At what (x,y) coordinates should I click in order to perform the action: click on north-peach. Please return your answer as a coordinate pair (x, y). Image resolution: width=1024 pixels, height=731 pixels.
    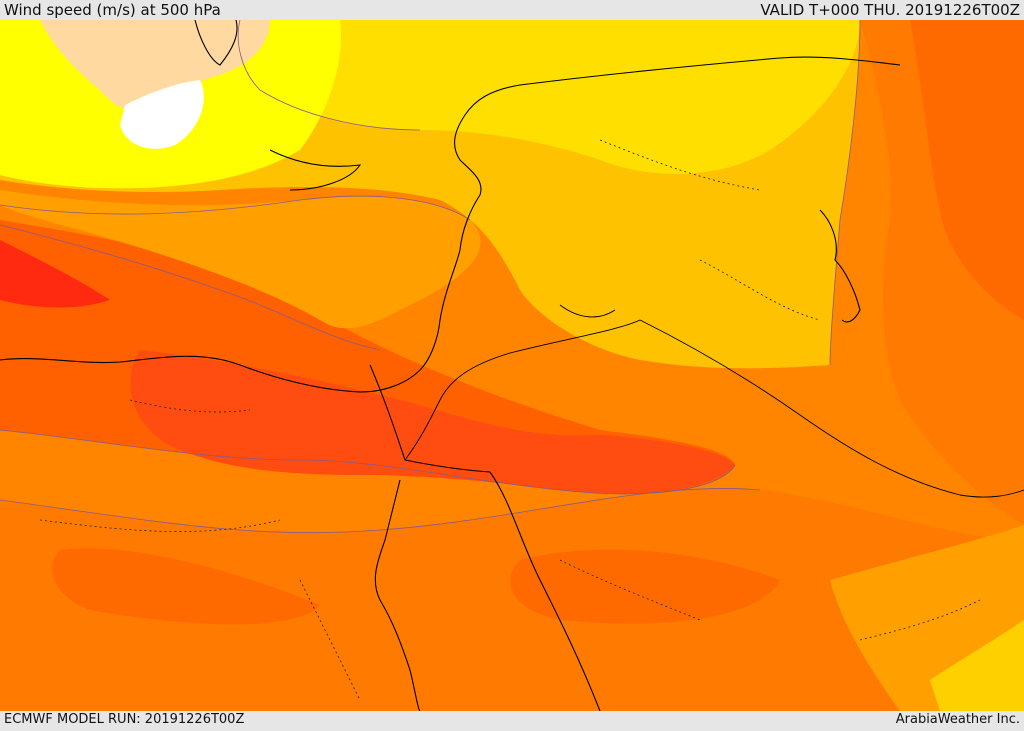
    Looking at the image, I should click on (155, 66).